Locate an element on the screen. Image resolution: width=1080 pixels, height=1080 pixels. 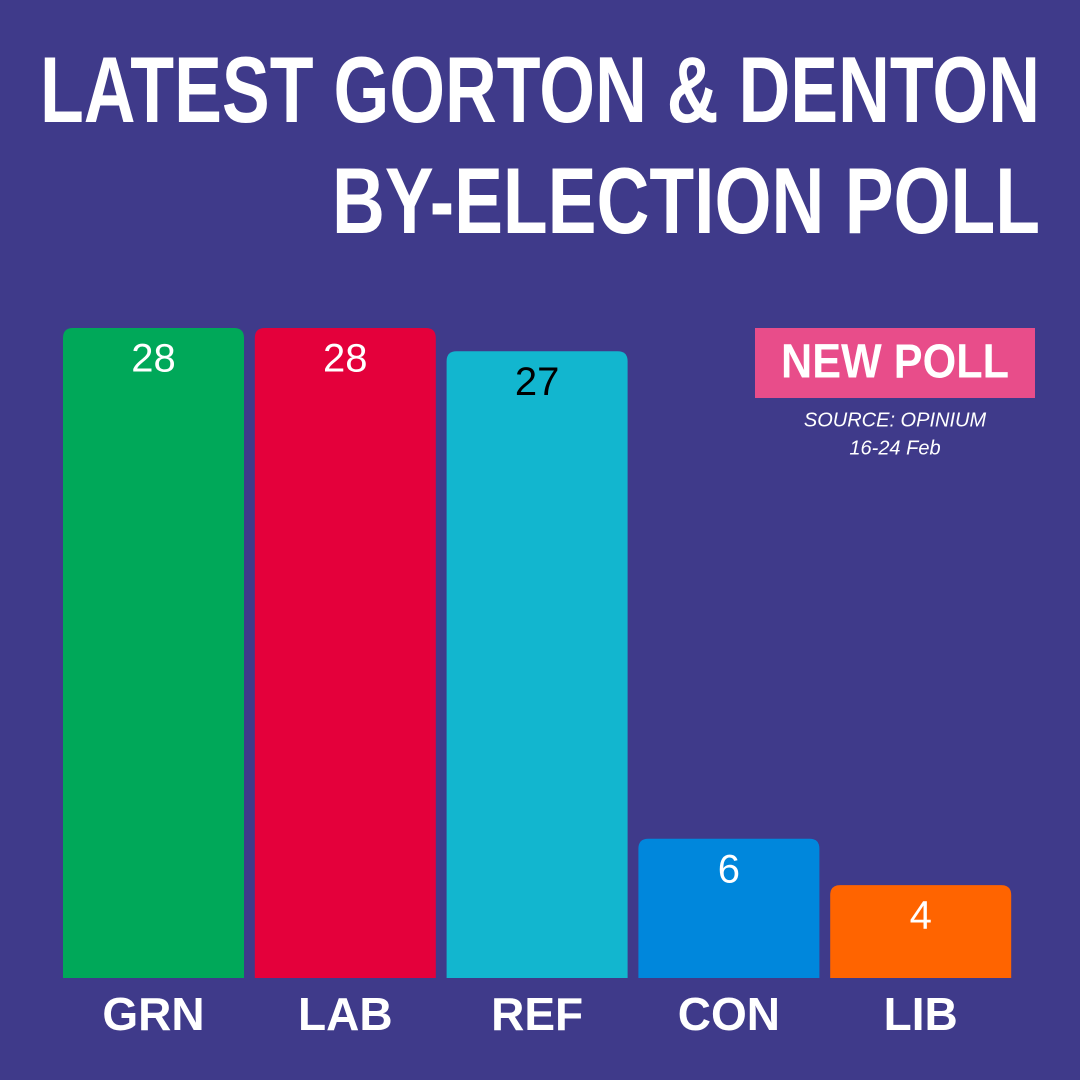
value-label: 4 is located at coordinates (921, 916).